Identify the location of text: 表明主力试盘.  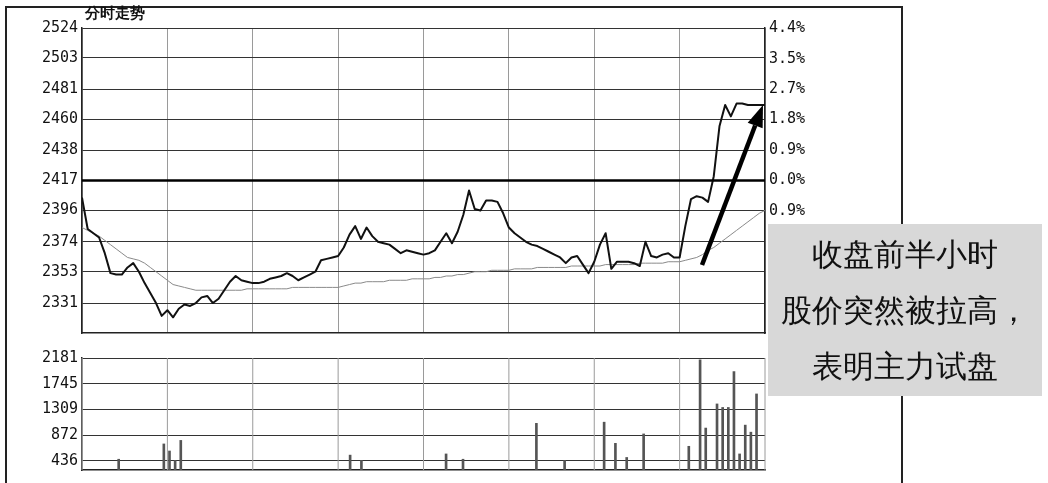
(905, 366).